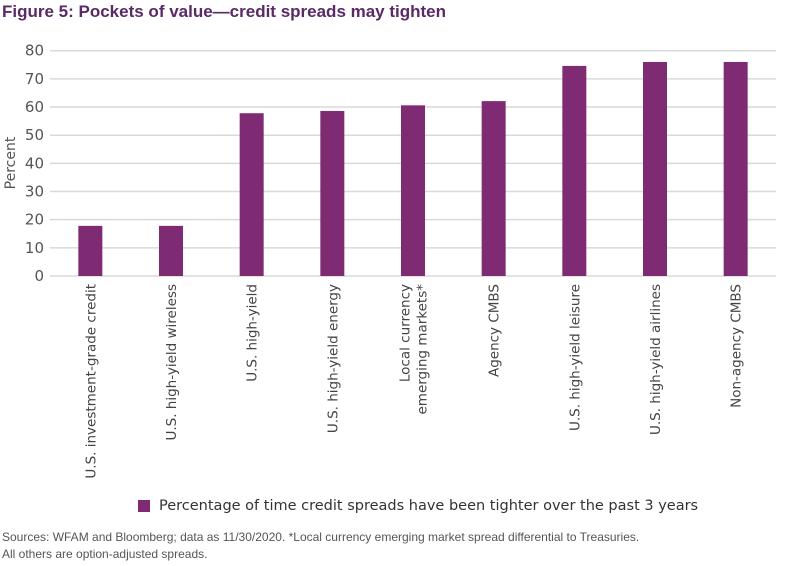 This screenshot has height=566, width=800. Describe the element at coordinates (34, 79) in the screenshot. I see `y-tick-label: 70` at that location.